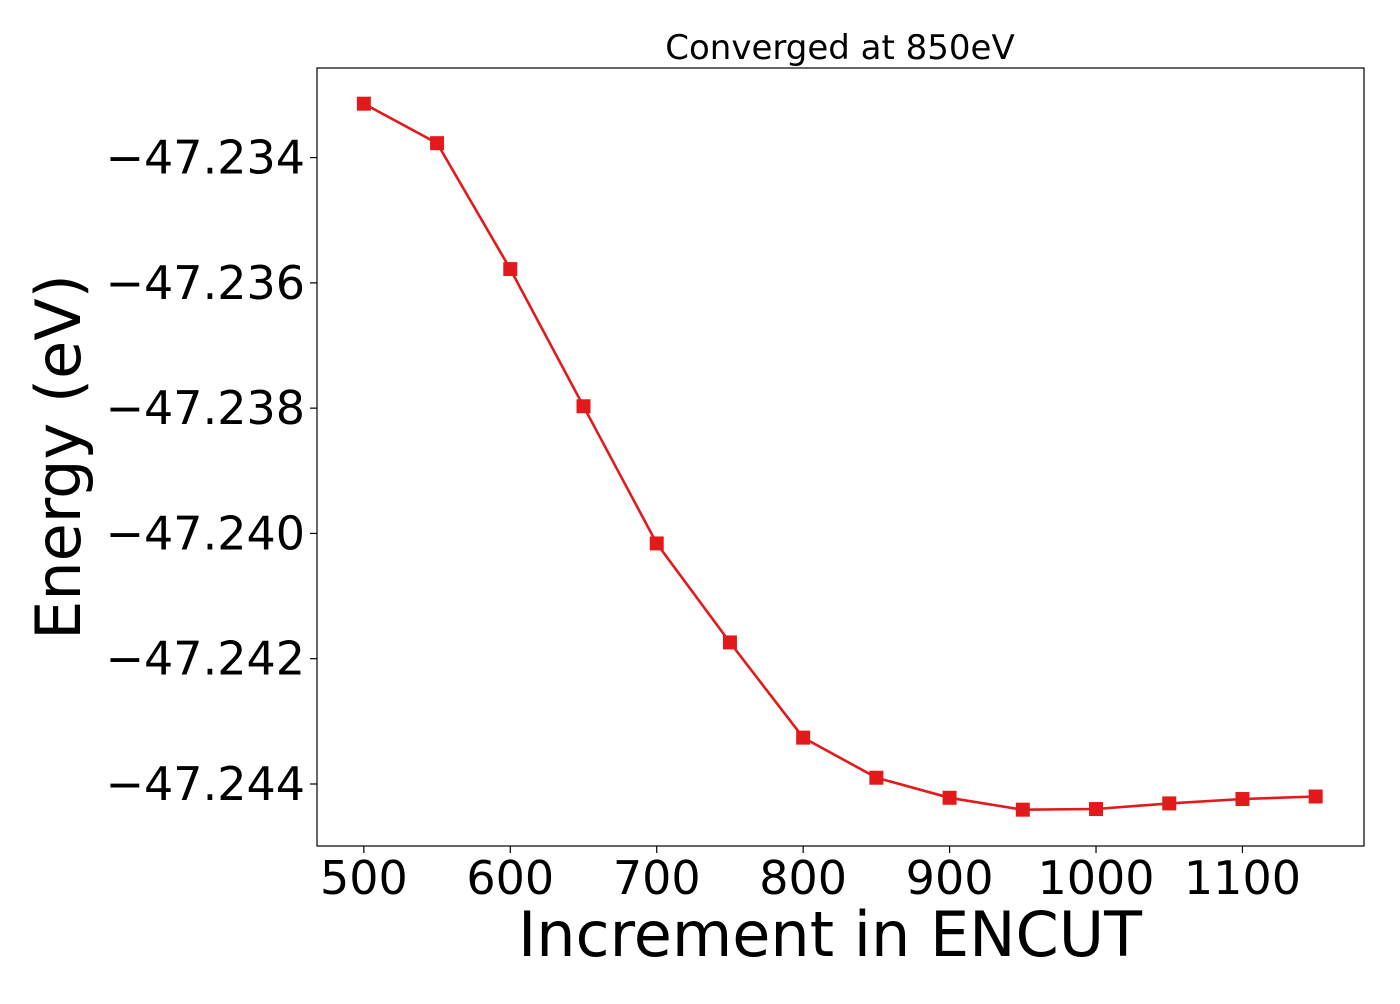 Image resolution: width=1400 pixels, height=1004 pixels. Describe the element at coordinates (206, 784) in the screenshot. I see `y-tick-label: −47.244` at that location.